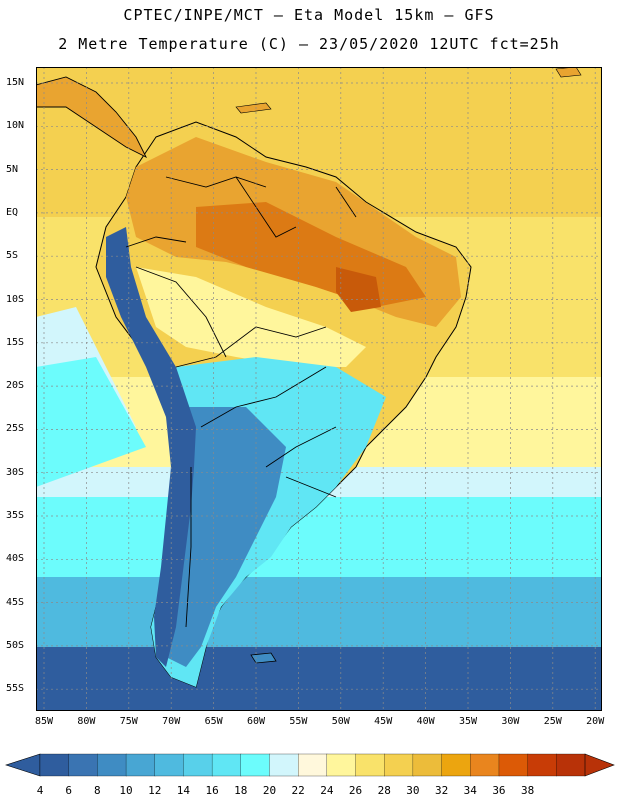  Describe the element at coordinates (251, 317) in the screenshot. I see `central-mild-region` at that location.